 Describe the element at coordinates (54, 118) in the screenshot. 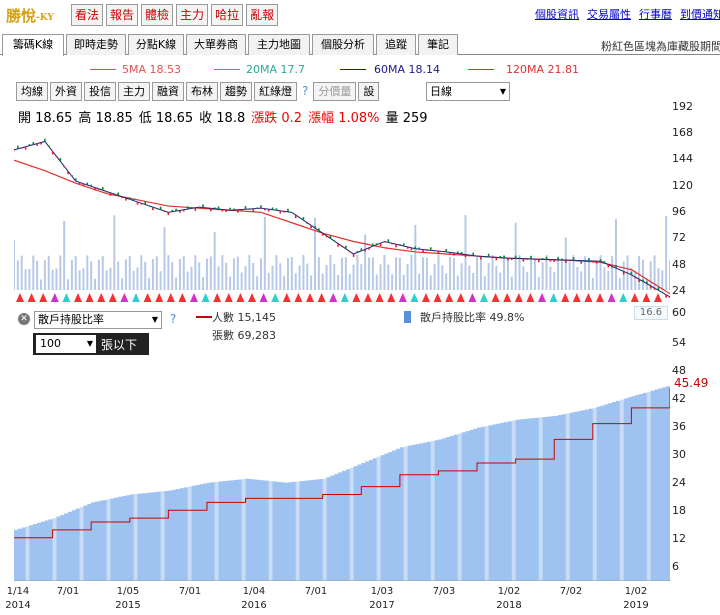

I see `open-value: 18.65` at that location.